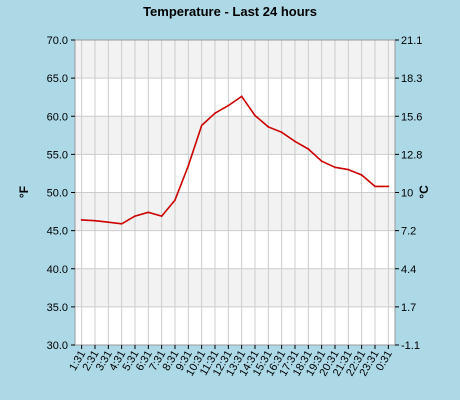 This screenshot has height=400, width=460. What do you see at coordinates (57, 232) in the screenshot?
I see `y-tick-label: 45.0` at bounding box center [57, 232].